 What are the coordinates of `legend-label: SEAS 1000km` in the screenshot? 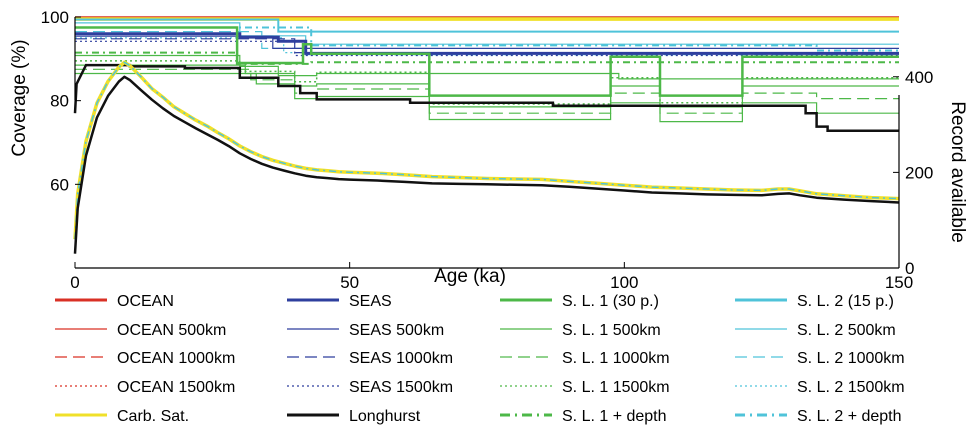 It's located at (401, 358).